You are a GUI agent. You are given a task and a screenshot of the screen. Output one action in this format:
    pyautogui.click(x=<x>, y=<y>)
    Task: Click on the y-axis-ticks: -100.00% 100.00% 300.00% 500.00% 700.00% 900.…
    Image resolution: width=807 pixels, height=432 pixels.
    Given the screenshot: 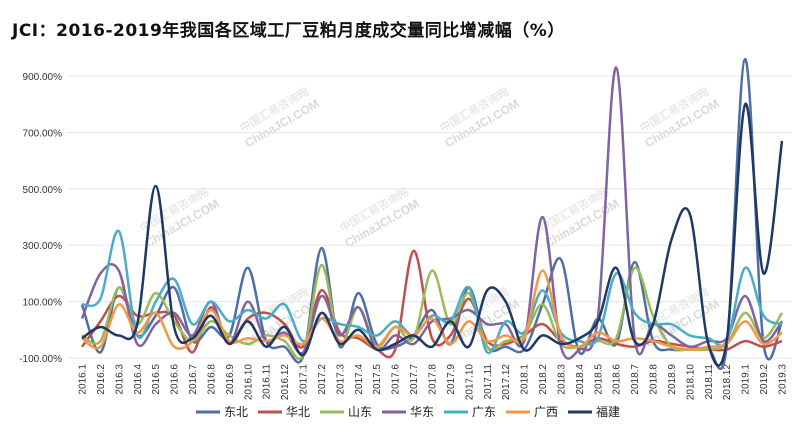 What is the action you would take?
    pyautogui.click(x=40, y=218)
    